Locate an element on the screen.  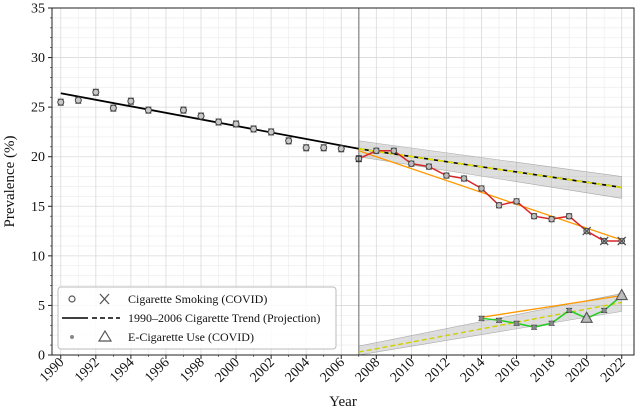
legend-label: 1990–2006 Cigarette Trend (Projection) is located at coordinates (224, 318).